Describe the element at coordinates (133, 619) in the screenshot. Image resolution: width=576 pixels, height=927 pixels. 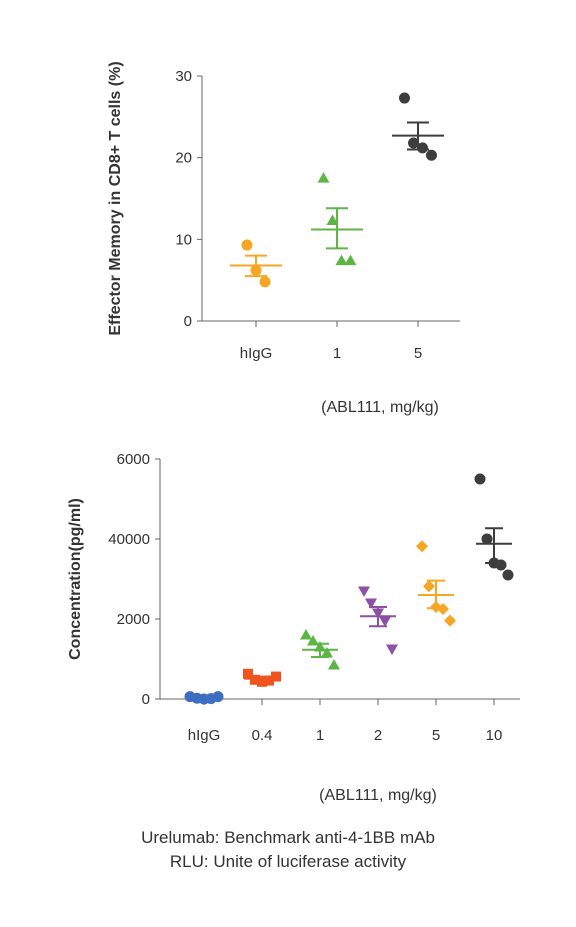
I see `y-tick-label: 2000` at that location.